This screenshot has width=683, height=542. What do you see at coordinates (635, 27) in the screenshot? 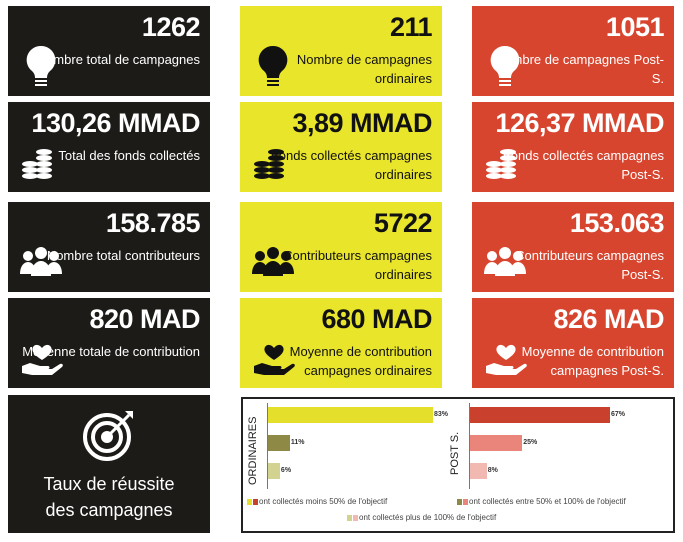
I see `stat-value: 1051` at bounding box center [635, 27].